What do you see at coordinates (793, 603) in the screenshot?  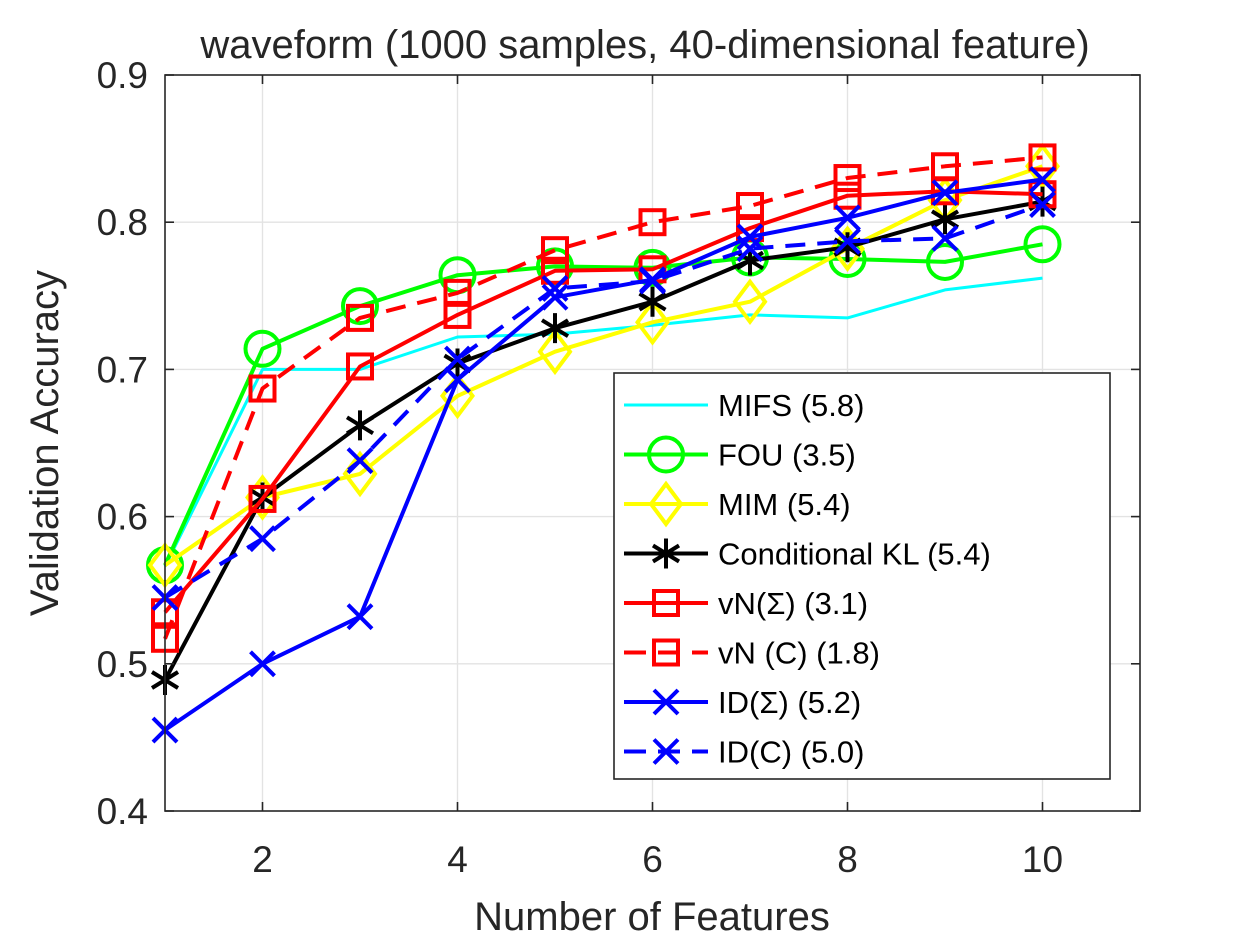 I see `legend-label: vN(Σ) (3.1)` at bounding box center [793, 603].